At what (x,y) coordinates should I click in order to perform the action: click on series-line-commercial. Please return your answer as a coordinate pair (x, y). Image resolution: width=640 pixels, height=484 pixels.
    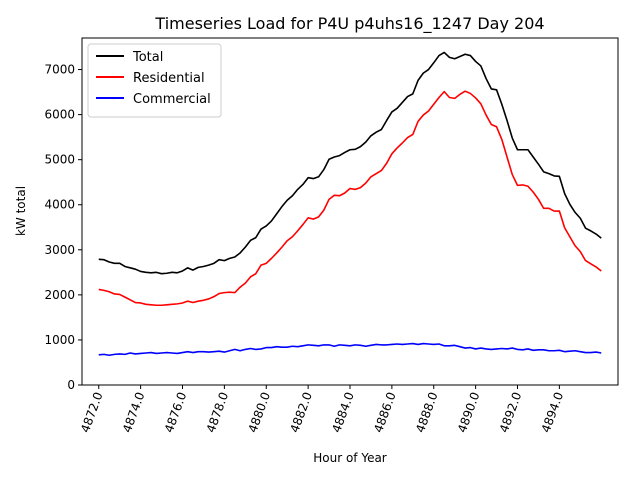
    Looking at the image, I should click on (350, 349).